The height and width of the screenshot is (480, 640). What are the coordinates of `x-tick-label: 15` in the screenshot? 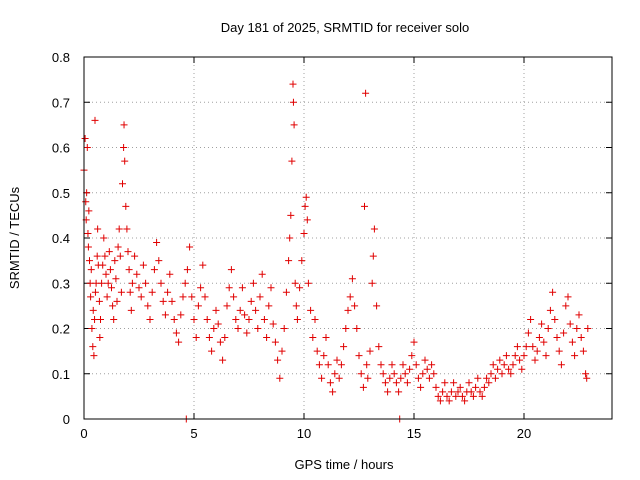 It's located at (414, 433).